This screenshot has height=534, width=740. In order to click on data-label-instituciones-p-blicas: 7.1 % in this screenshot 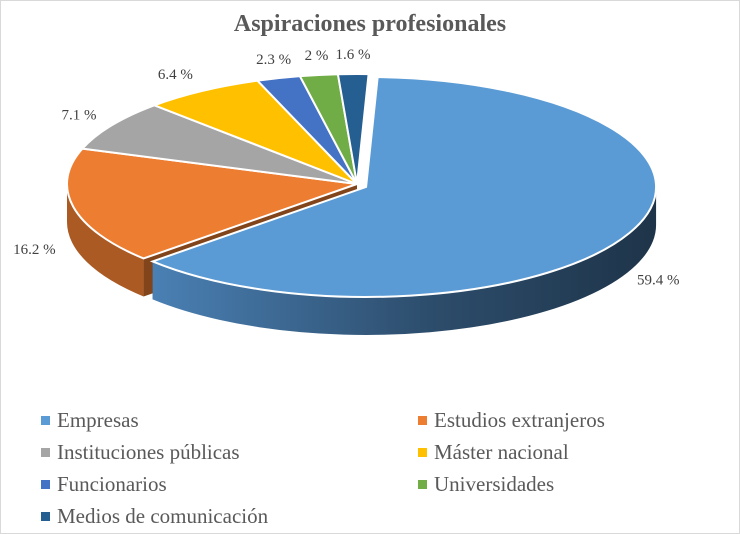, I will do `click(78, 116)`.